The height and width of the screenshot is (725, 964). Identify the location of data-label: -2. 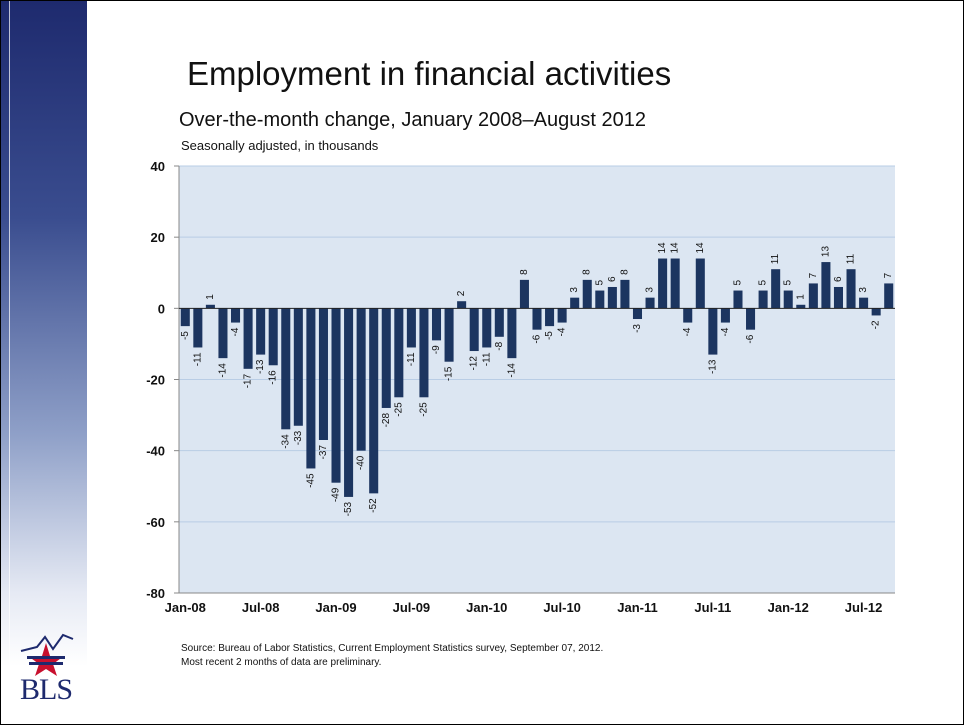
(876, 324).